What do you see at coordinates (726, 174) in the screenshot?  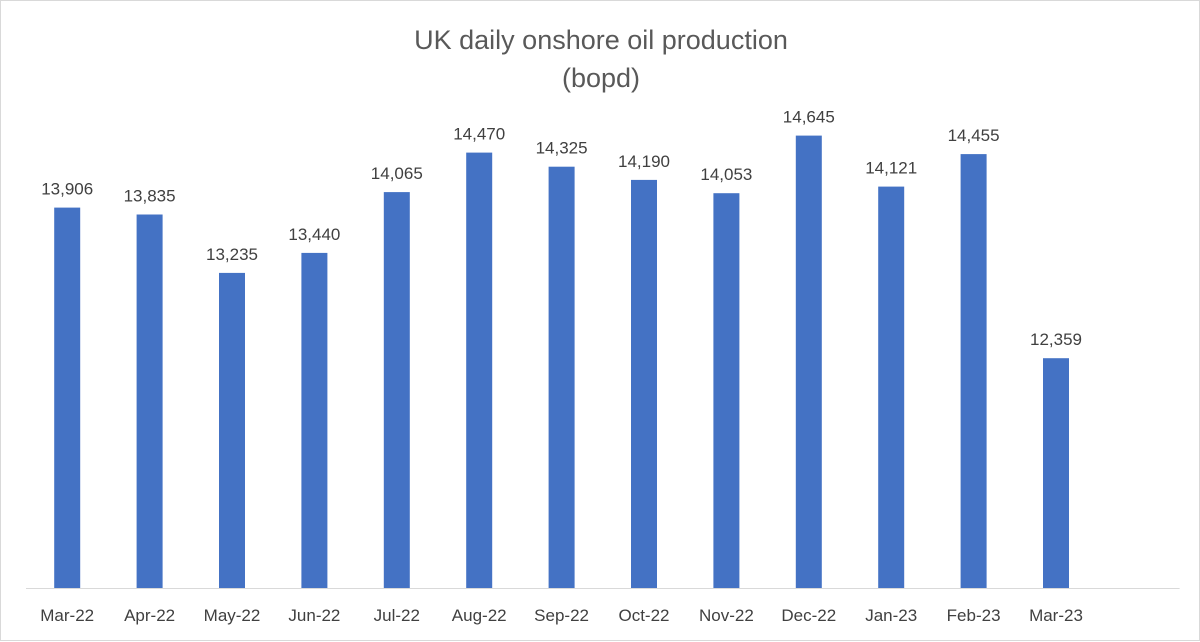 I see `data-label-nov-22: 14,053` at bounding box center [726, 174].